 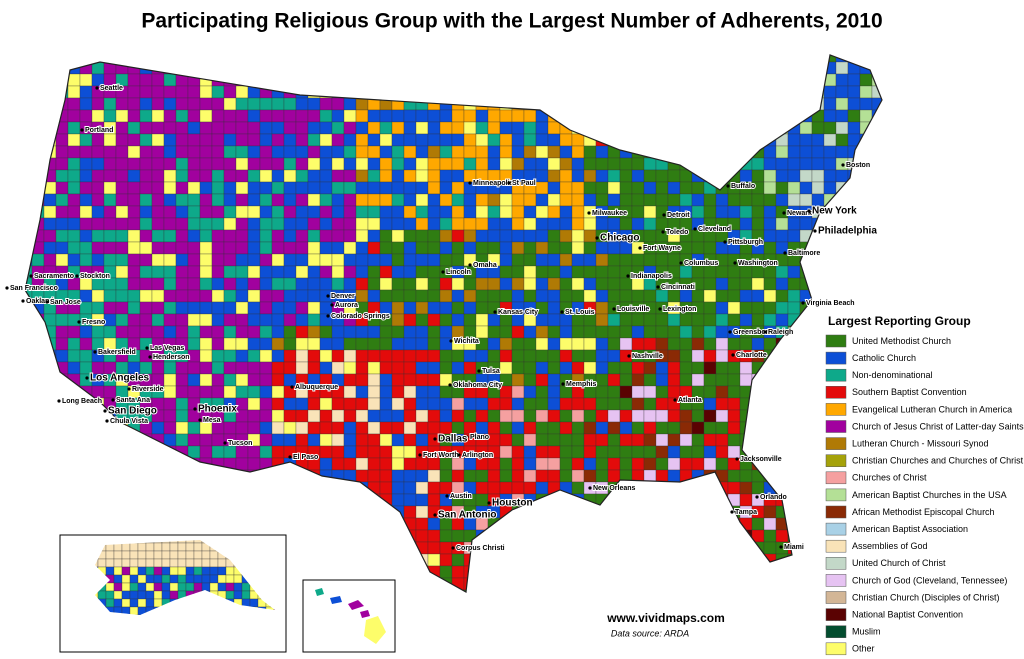 I want to click on city-label: New York, so click(x=834, y=211).